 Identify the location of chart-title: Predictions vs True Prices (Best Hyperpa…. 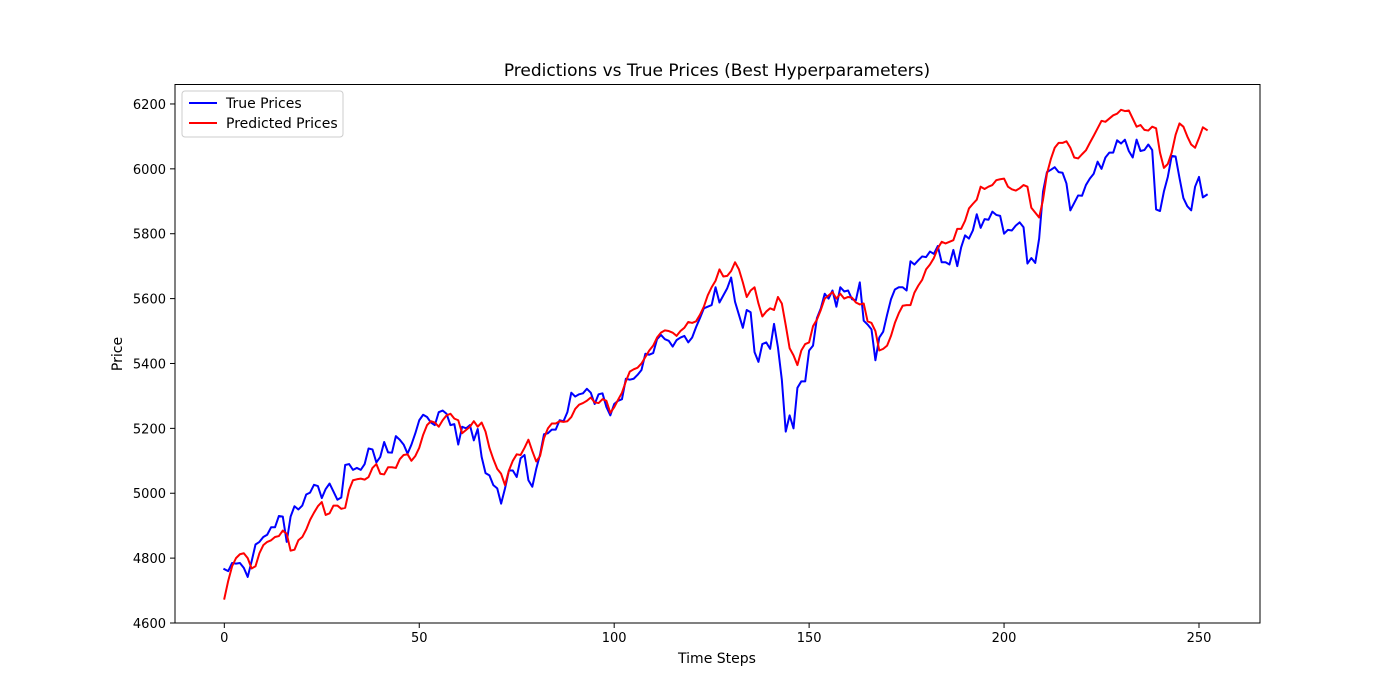
(717, 71).